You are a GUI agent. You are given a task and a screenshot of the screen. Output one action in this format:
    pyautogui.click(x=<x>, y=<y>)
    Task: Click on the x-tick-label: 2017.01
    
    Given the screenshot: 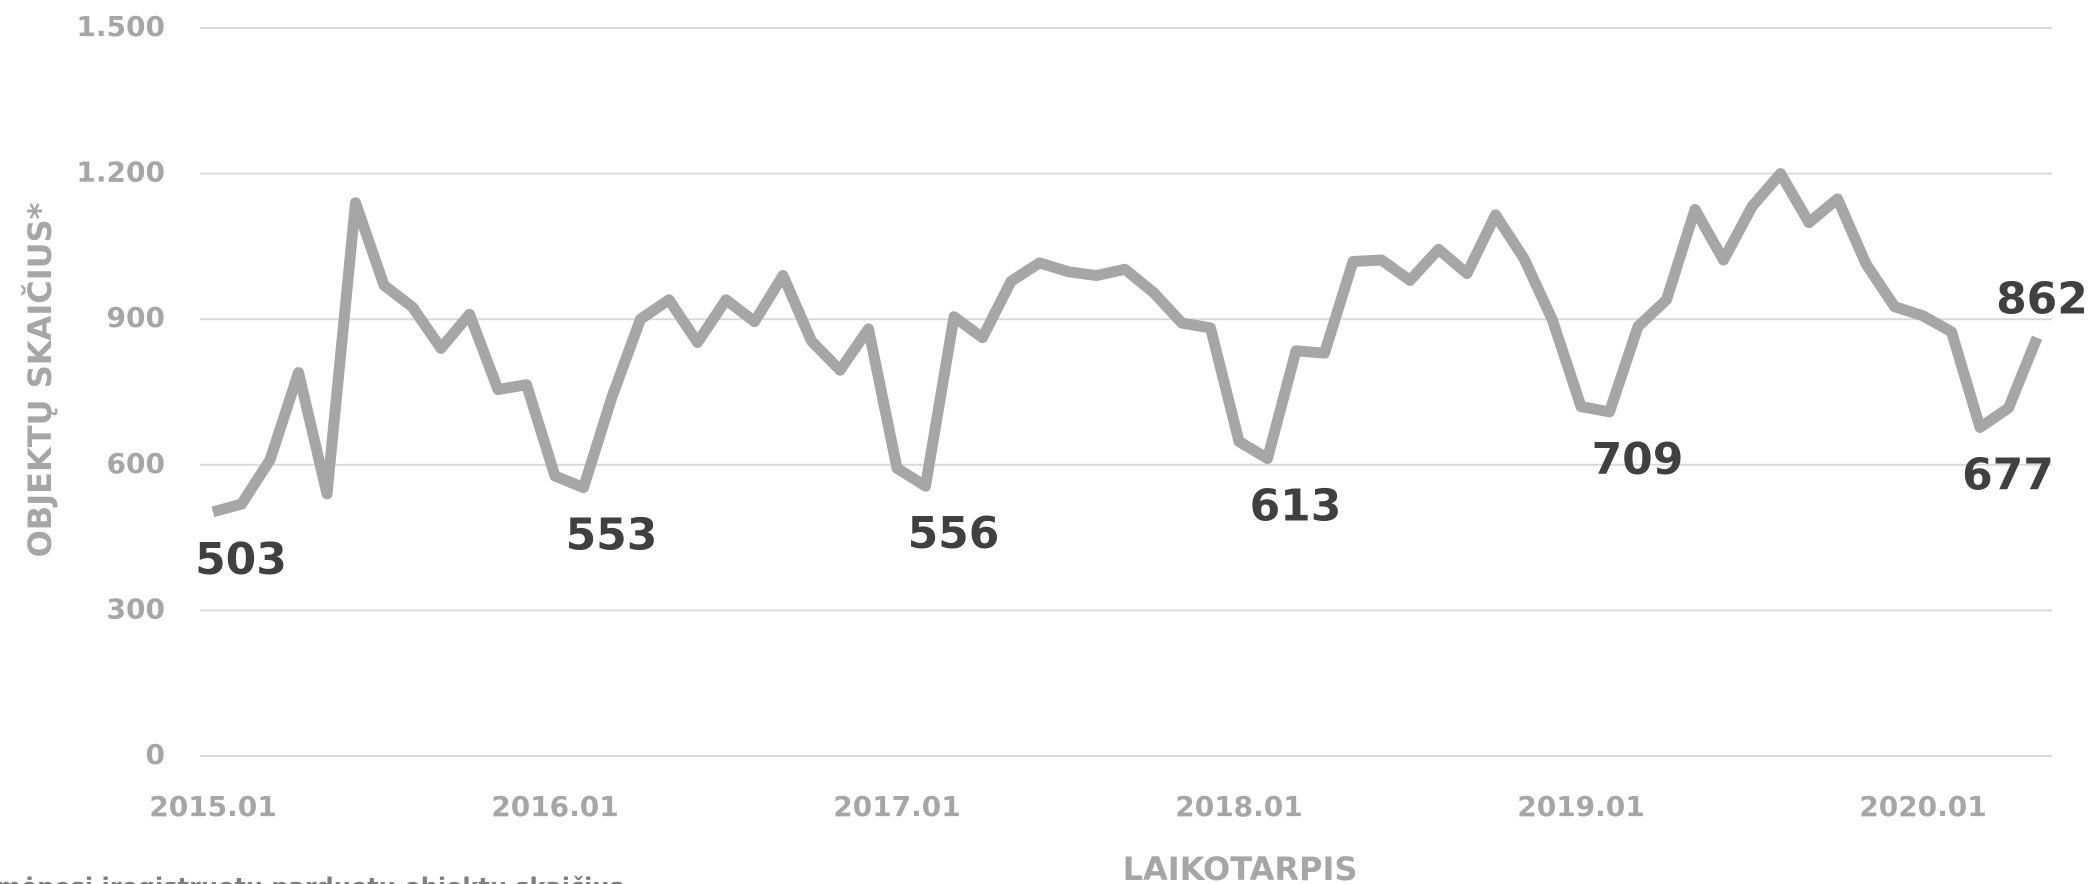 What is the action you would take?
    pyautogui.click(x=897, y=806)
    